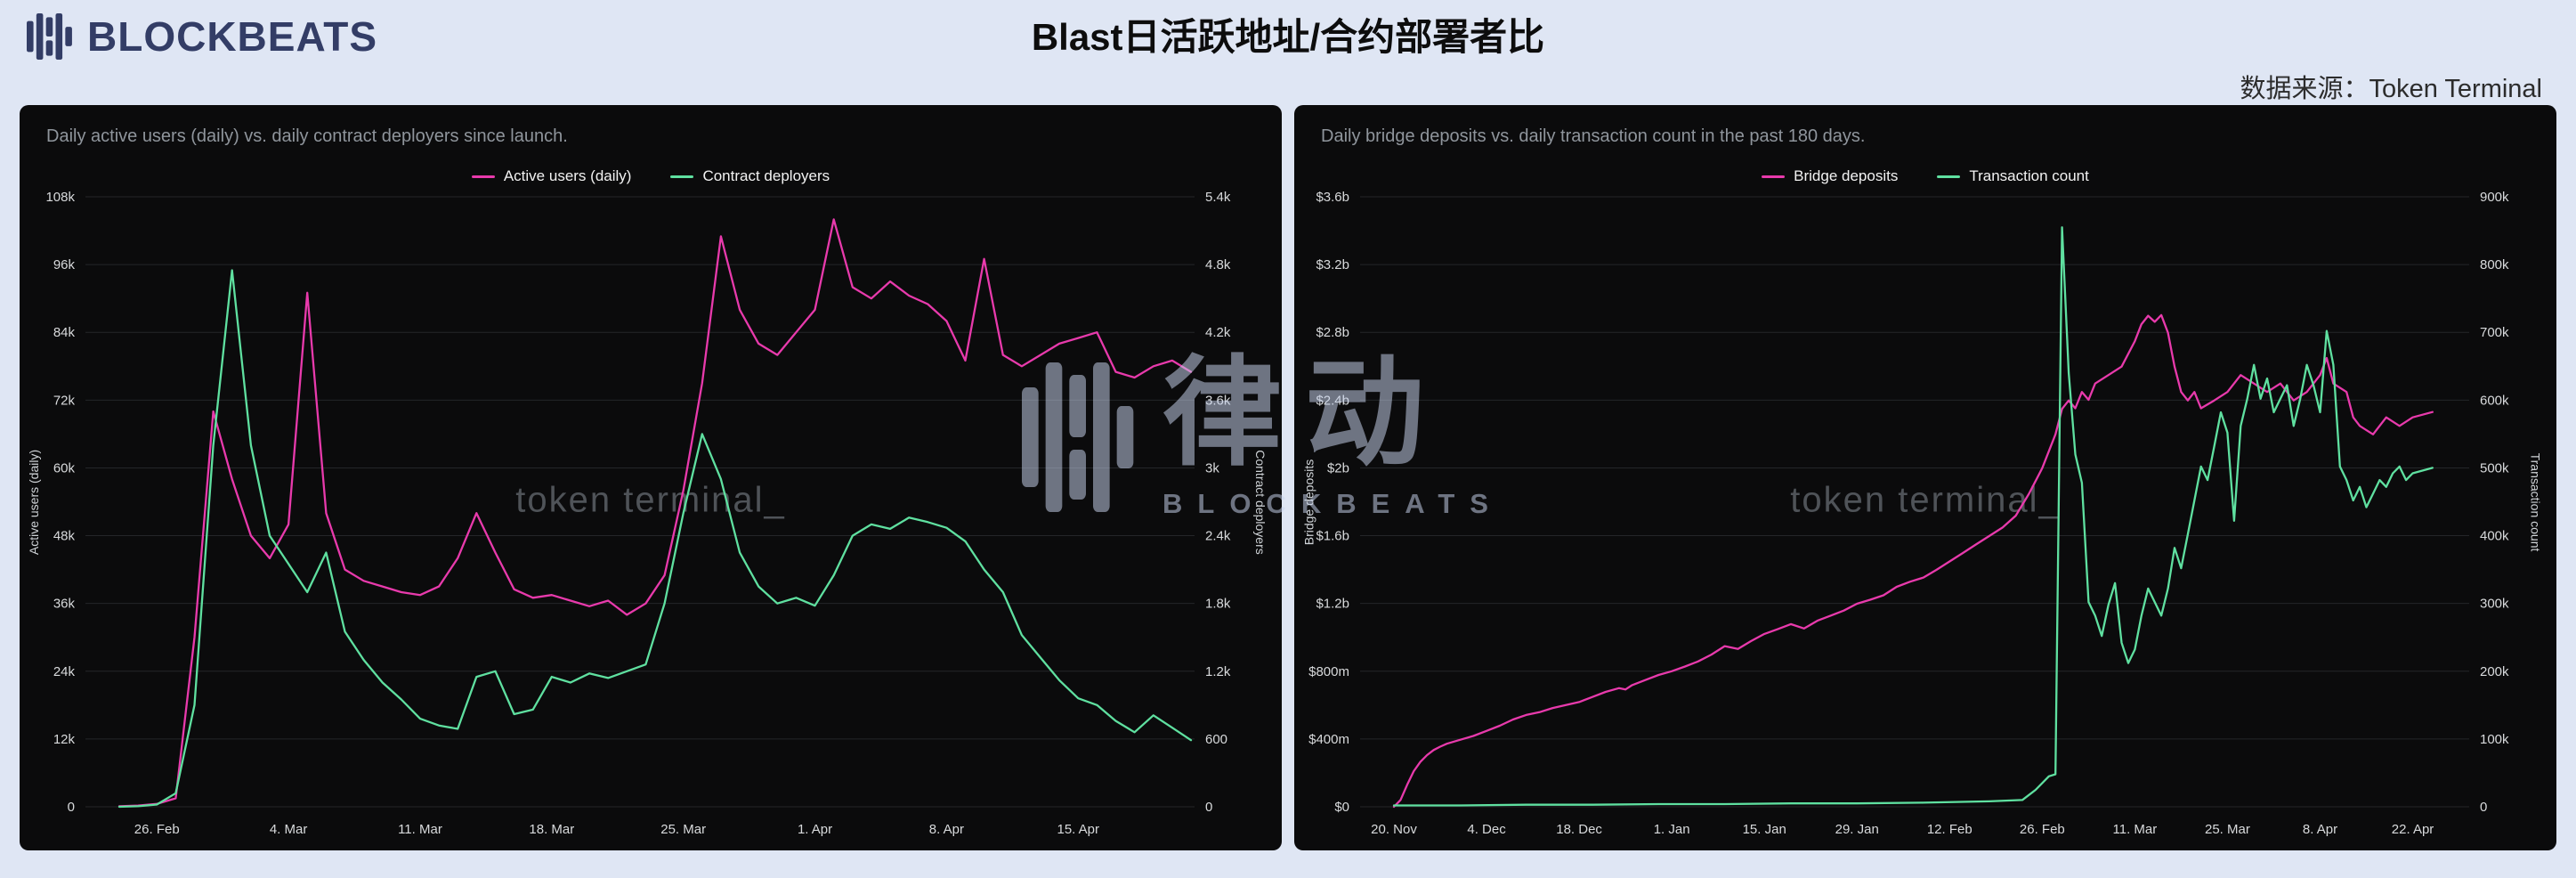  Describe the element at coordinates (1333, 198) in the screenshot. I see `svg-text: $3.6b` at that location.